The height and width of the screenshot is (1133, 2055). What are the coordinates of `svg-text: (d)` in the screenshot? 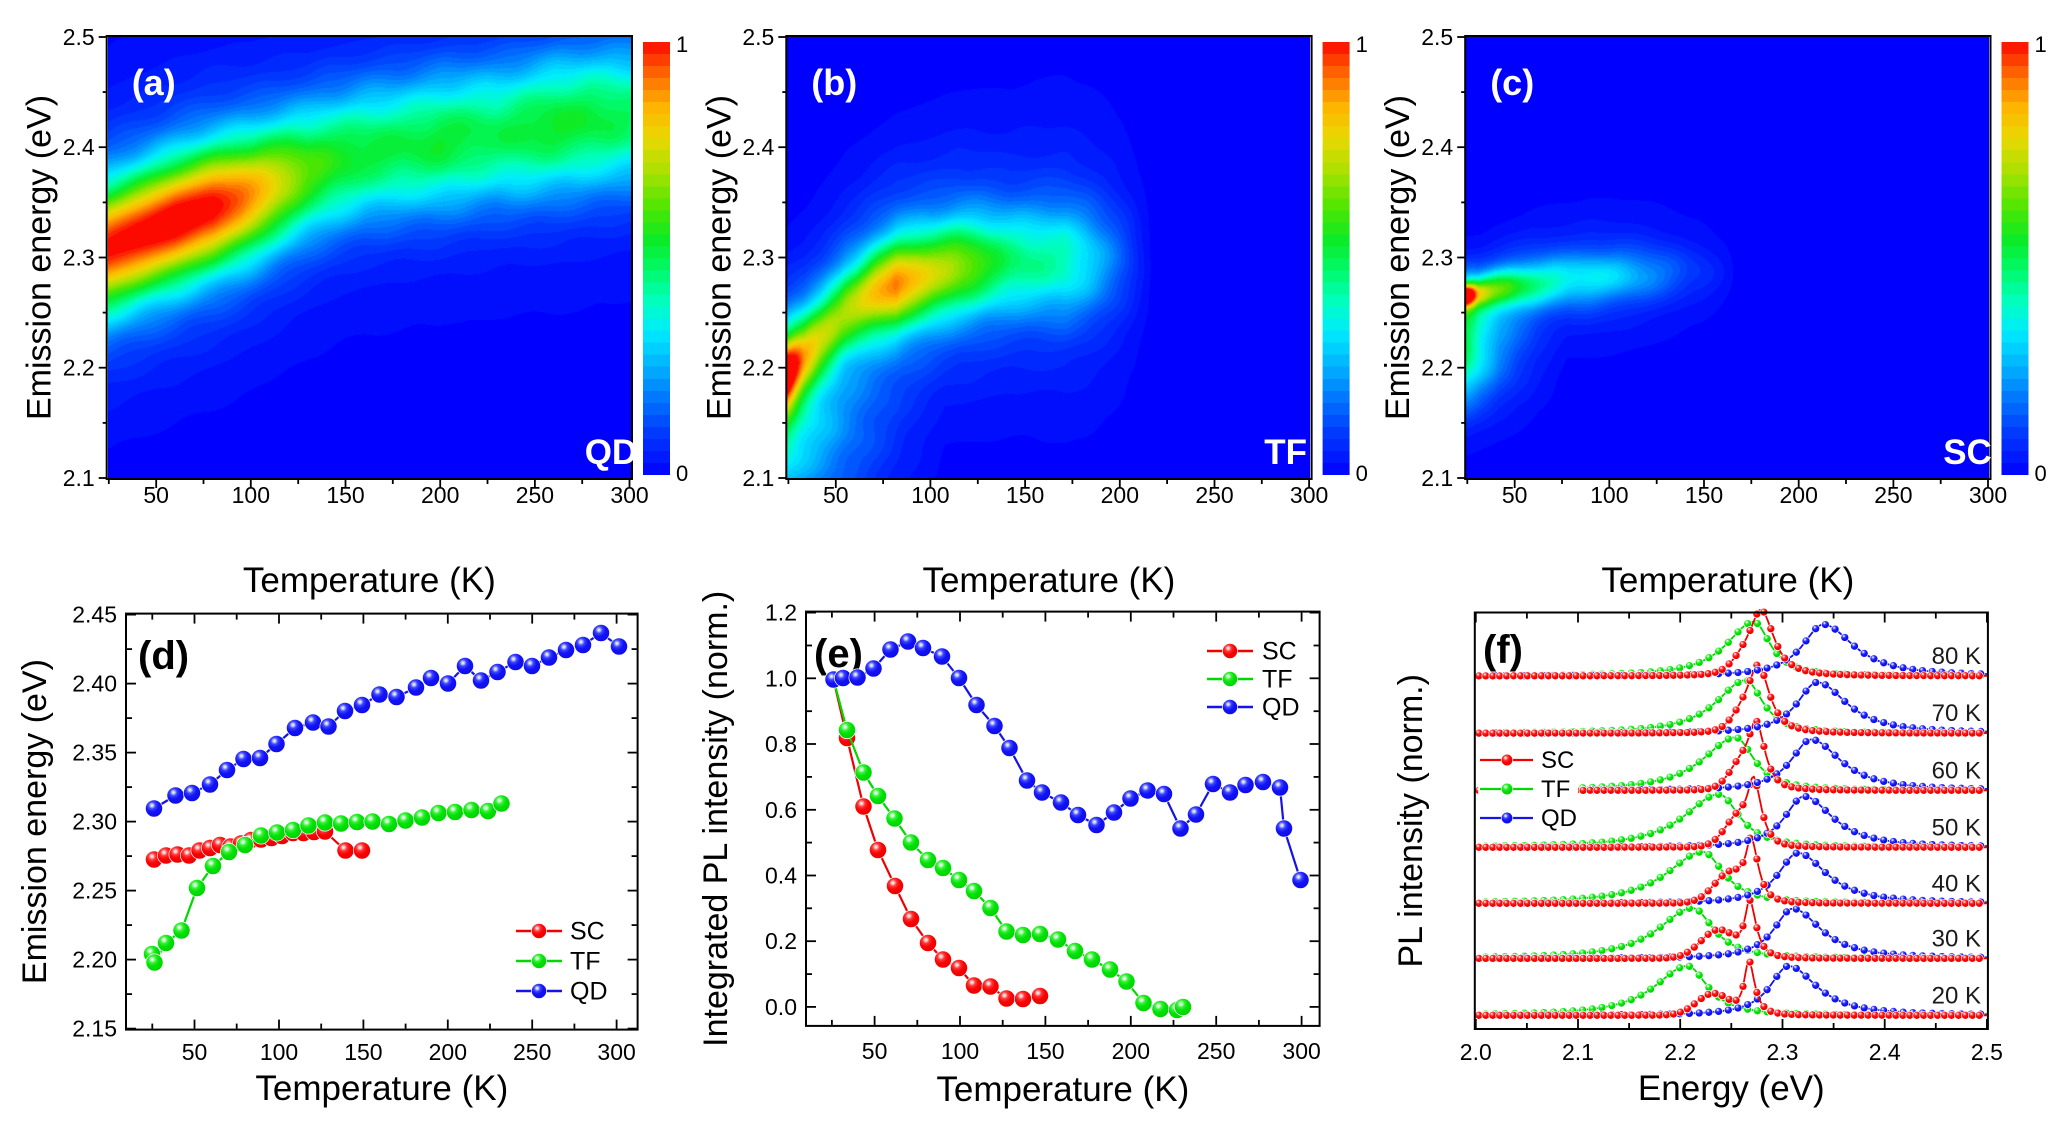 It's located at (163, 656).